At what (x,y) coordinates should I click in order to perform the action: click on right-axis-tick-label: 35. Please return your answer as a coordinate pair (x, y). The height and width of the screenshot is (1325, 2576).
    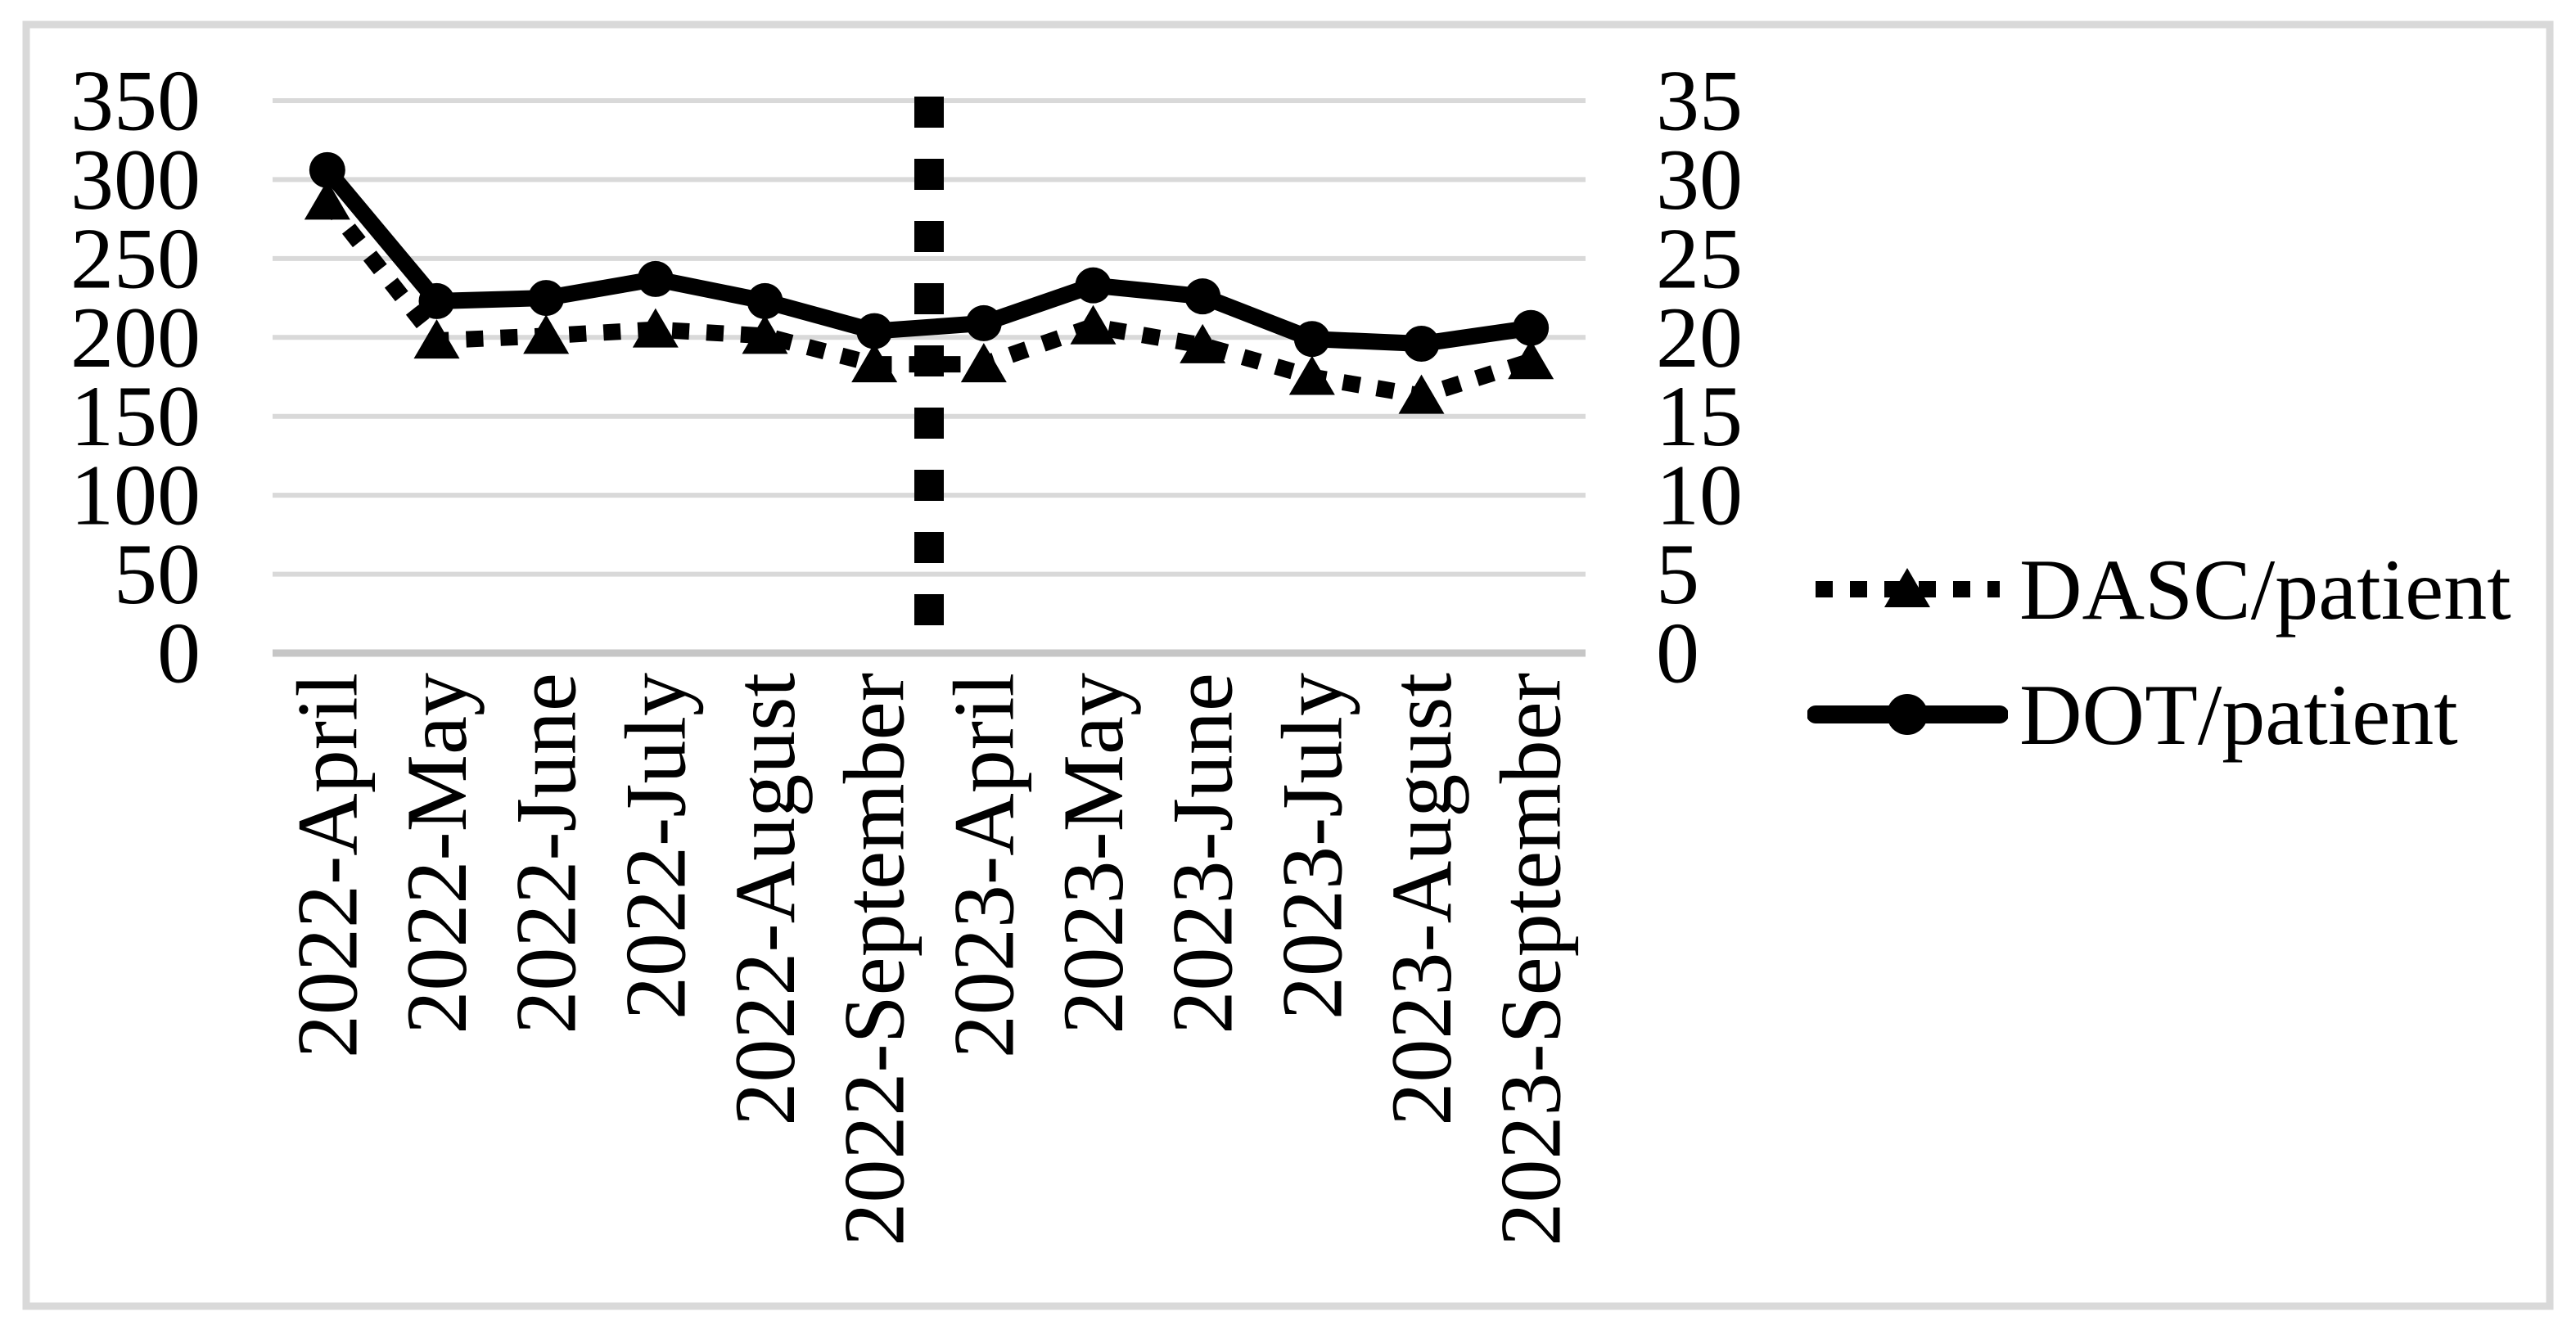
    Looking at the image, I should click on (1699, 101).